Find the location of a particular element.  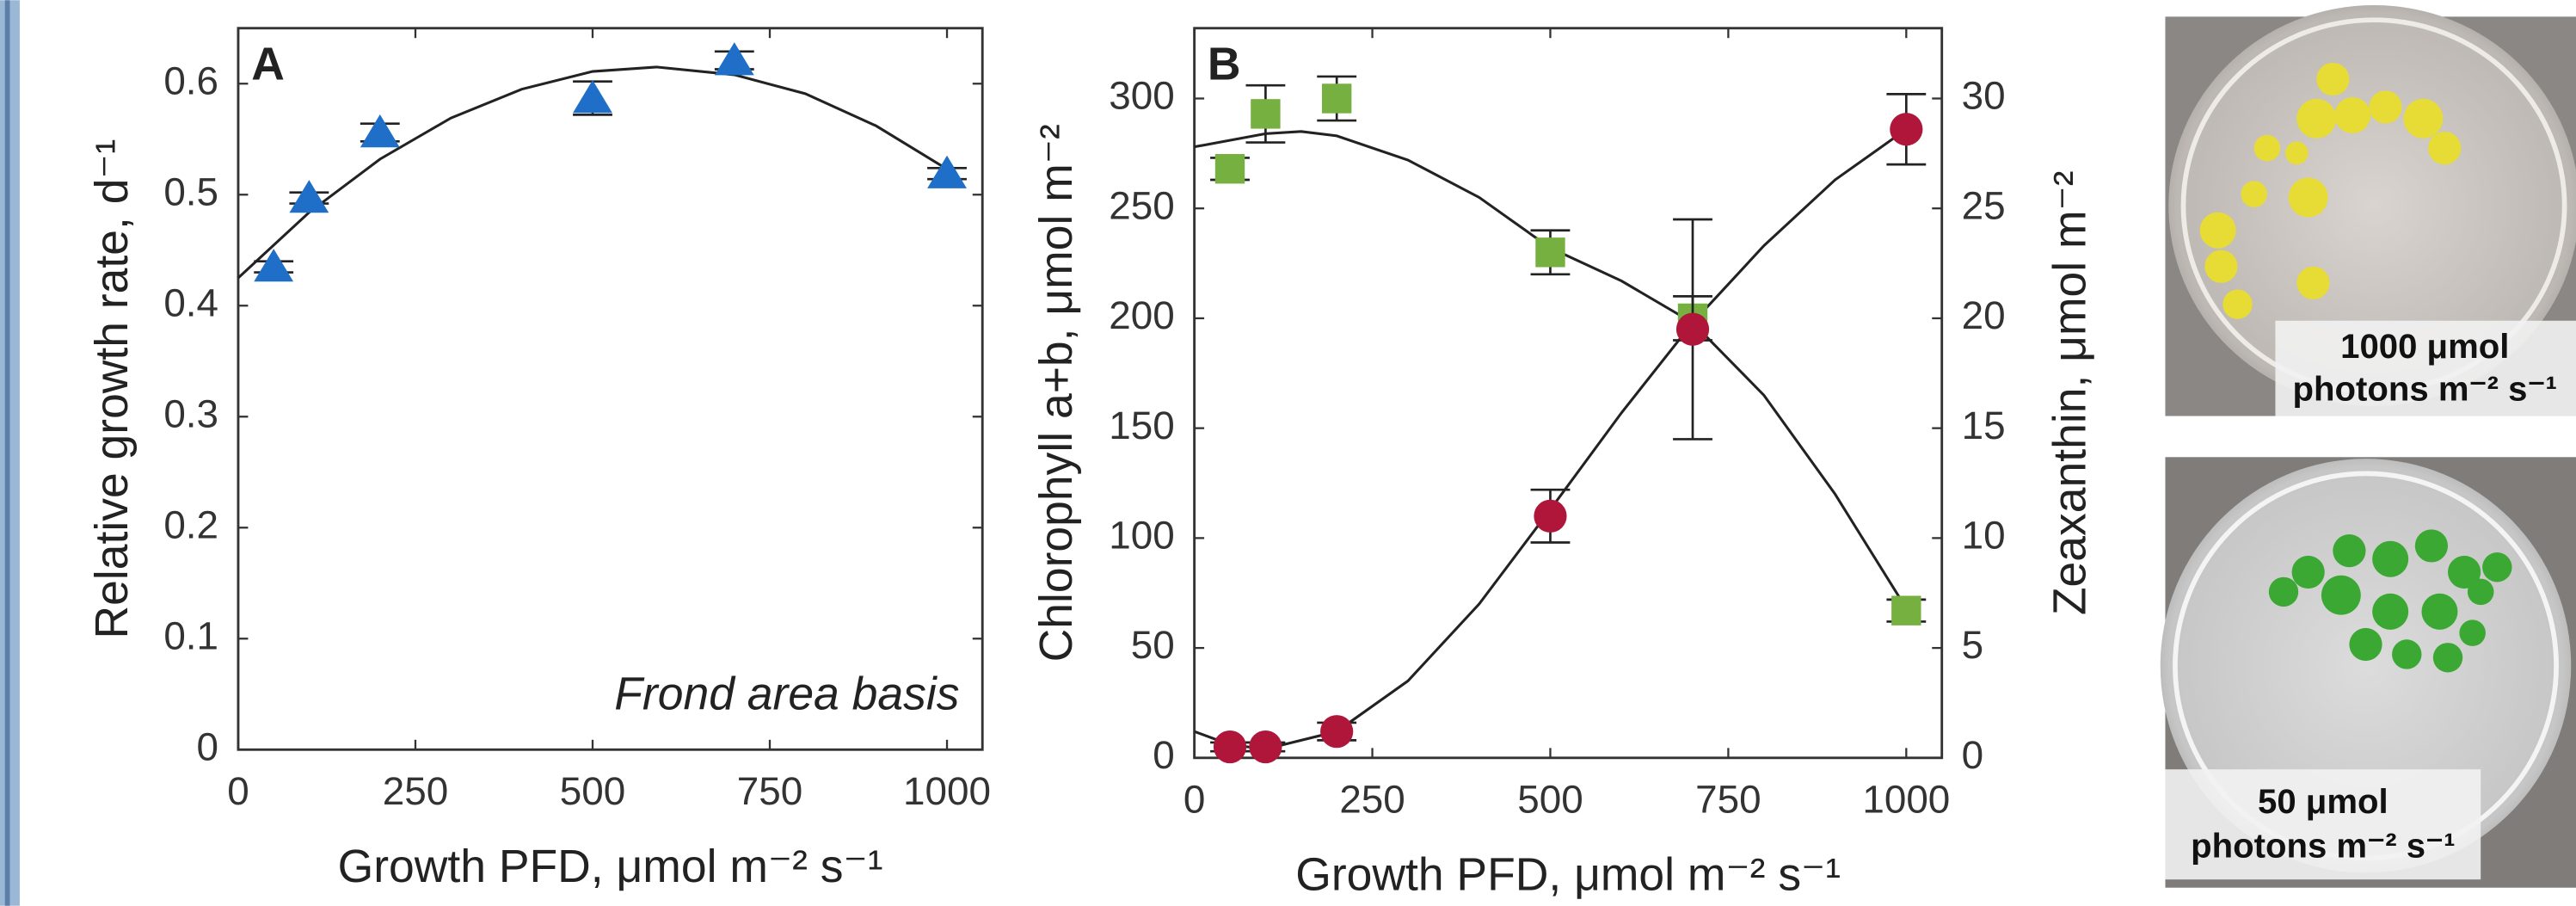

y2-tick-label: 0 is located at coordinates (1973, 755).